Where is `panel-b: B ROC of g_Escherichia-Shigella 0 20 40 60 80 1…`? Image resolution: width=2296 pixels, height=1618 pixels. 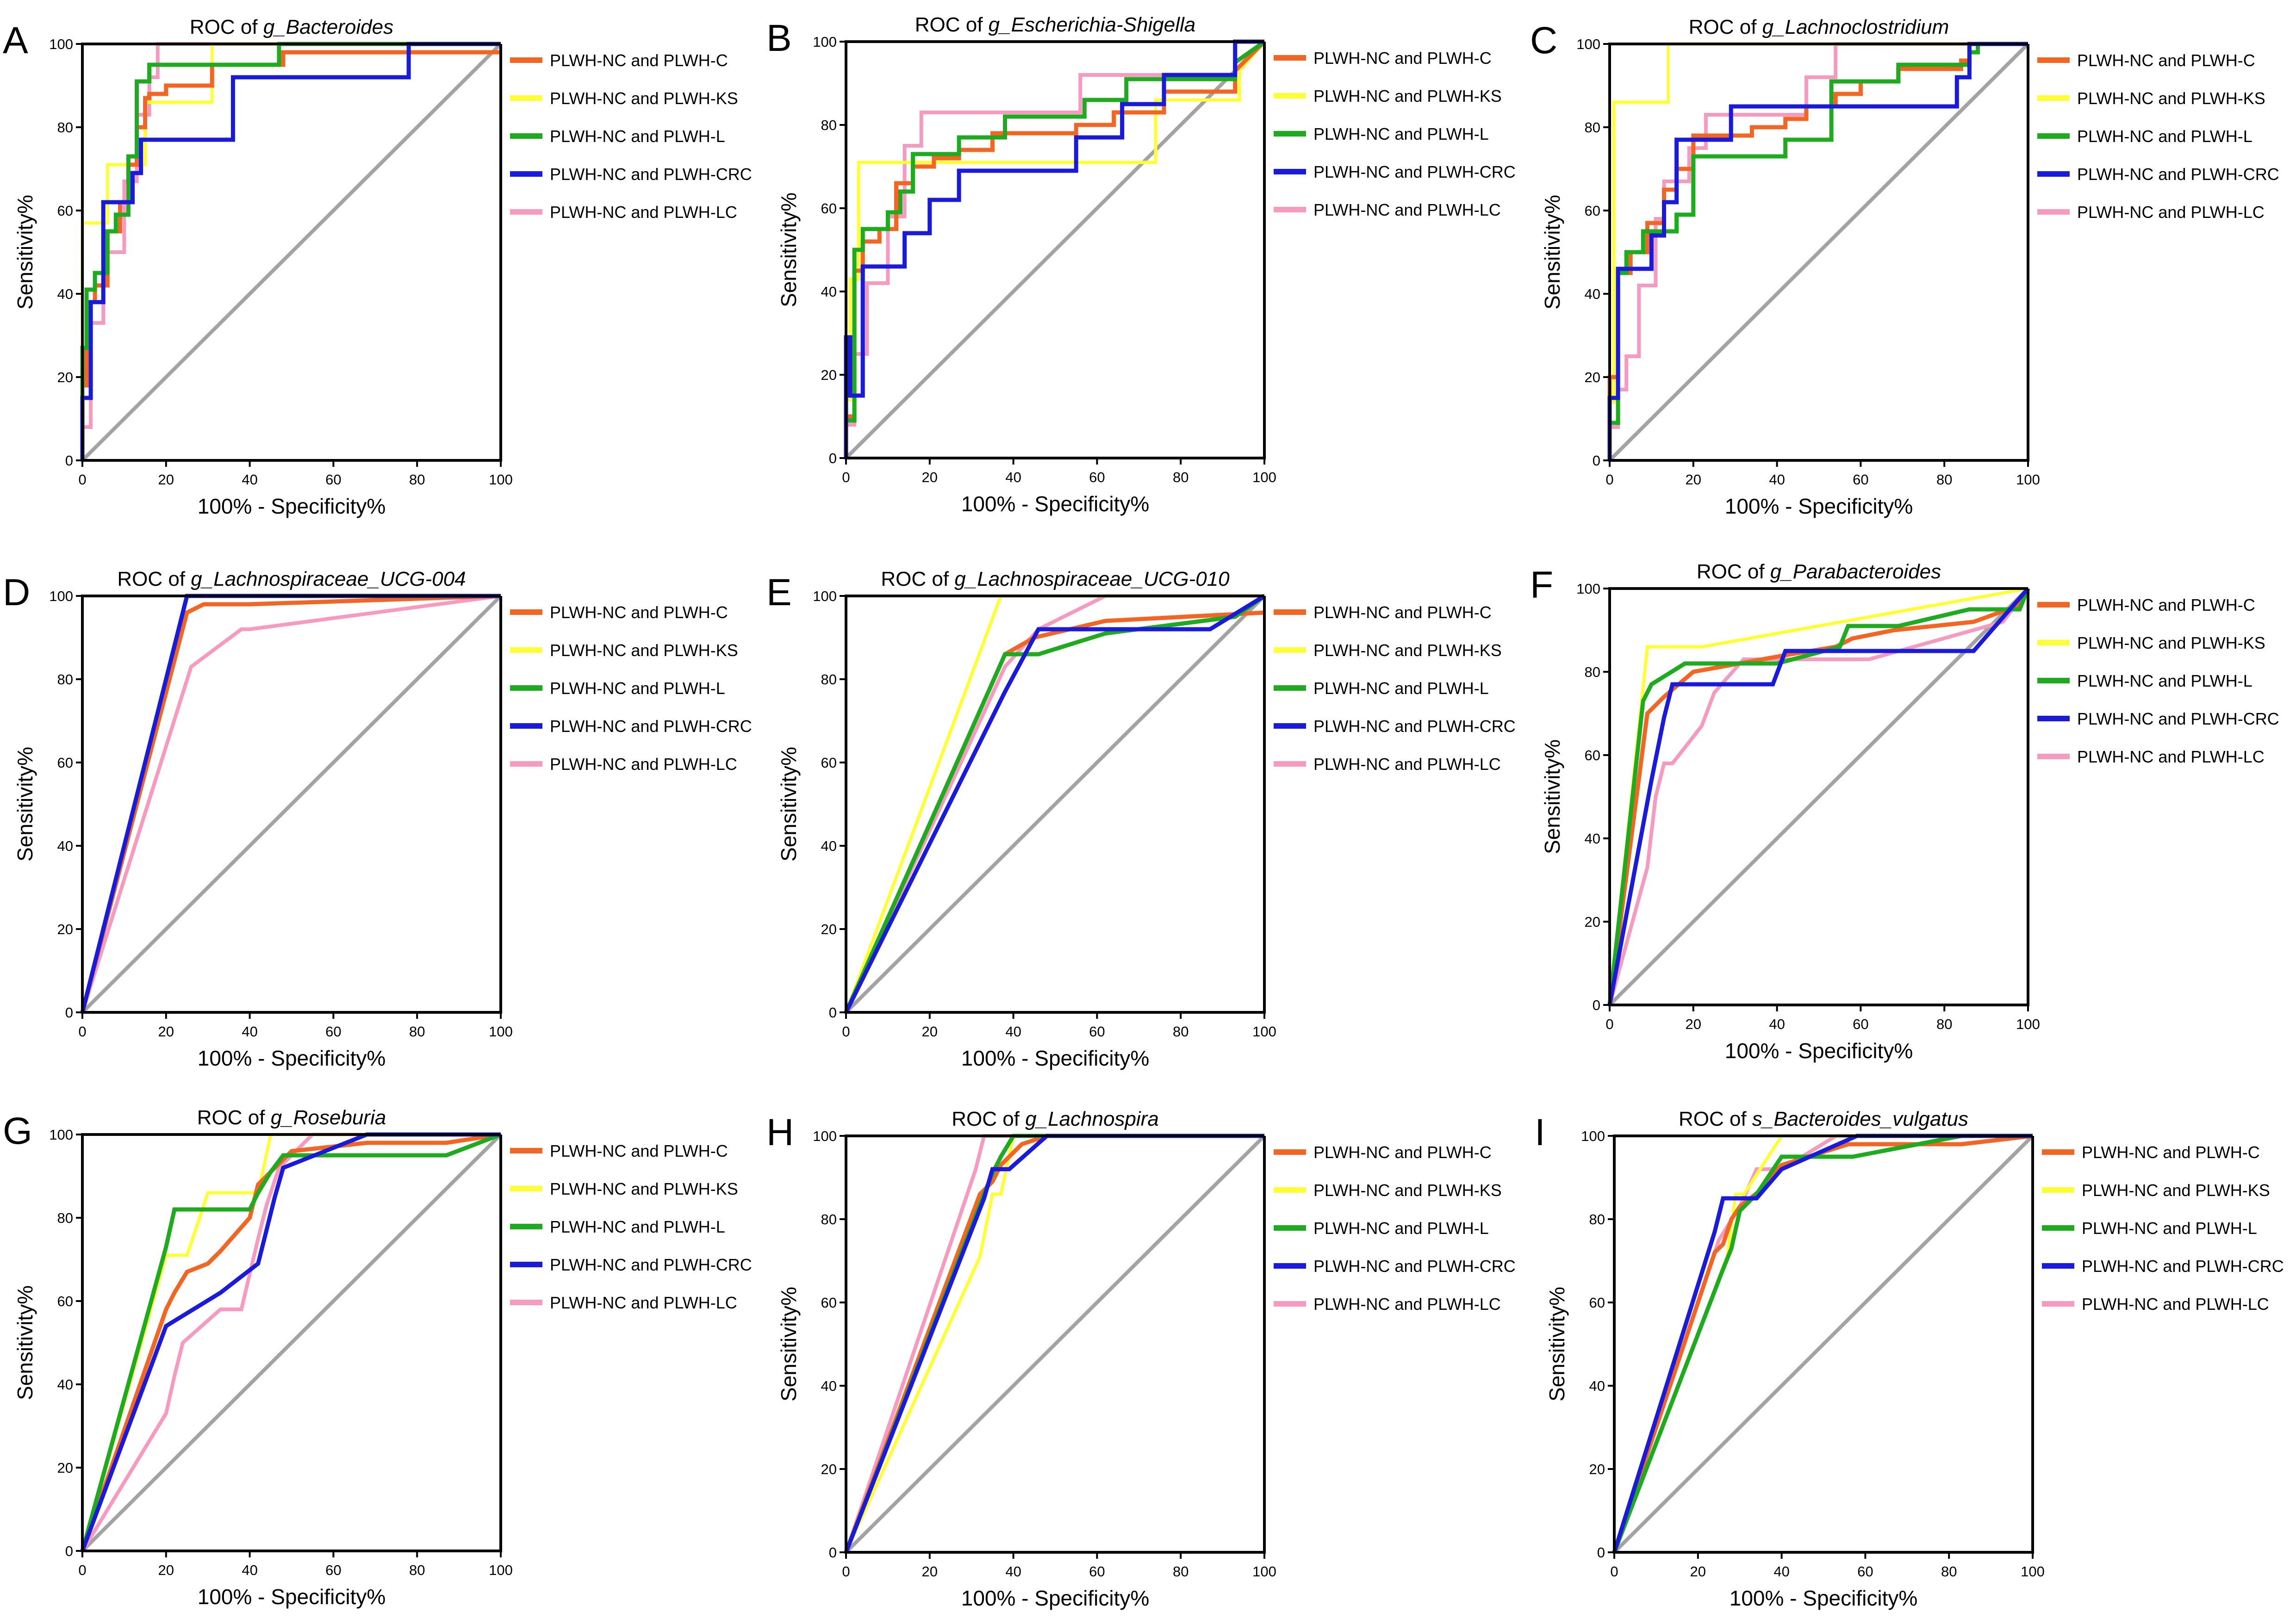 panel-b: B ROC of g_Escherichia-Shigella 0 20 40 60 80 1… is located at coordinates (1141, 264).